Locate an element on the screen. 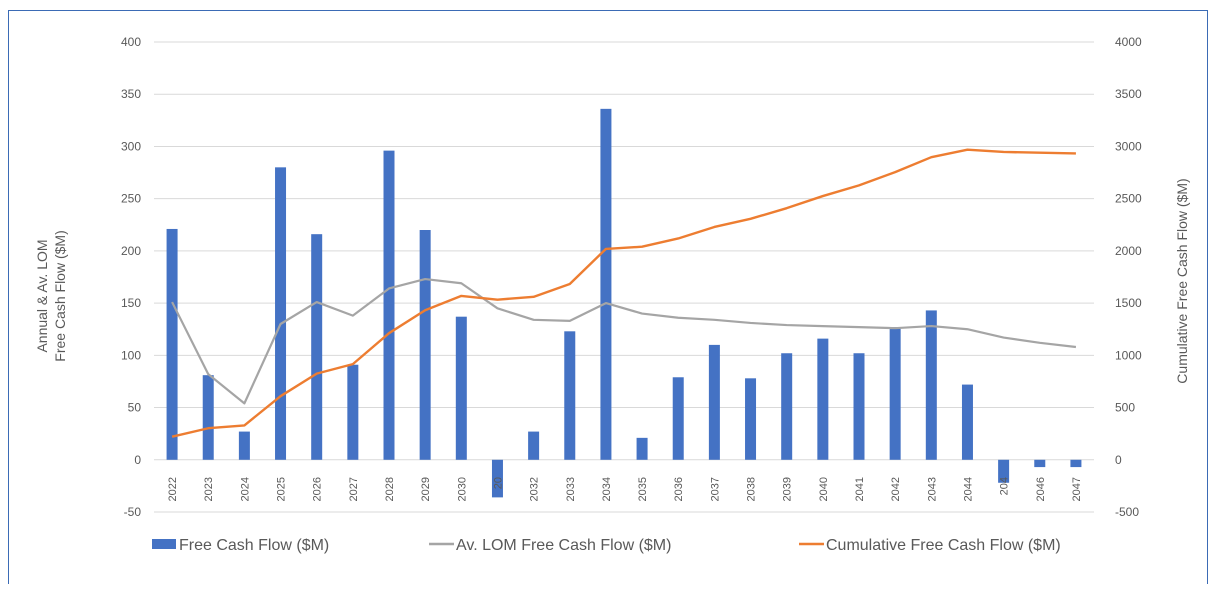  x-tick-label: 2033 is located at coordinates (571, 489).